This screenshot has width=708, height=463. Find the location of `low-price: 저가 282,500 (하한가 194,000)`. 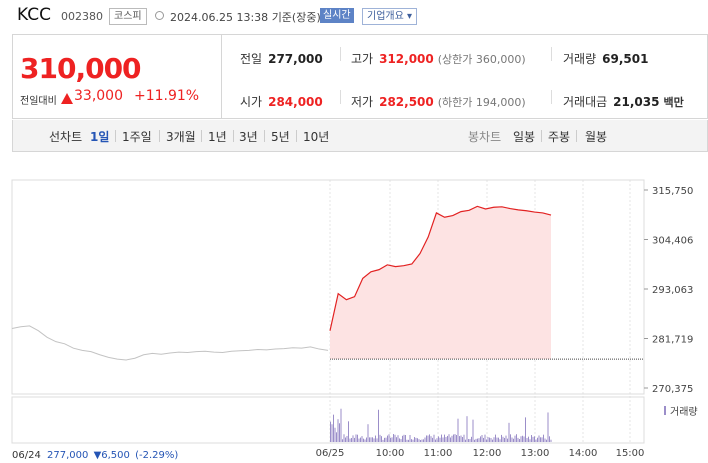

low-price: 저가 282,500 (하한가 194,000) is located at coordinates (438, 102).